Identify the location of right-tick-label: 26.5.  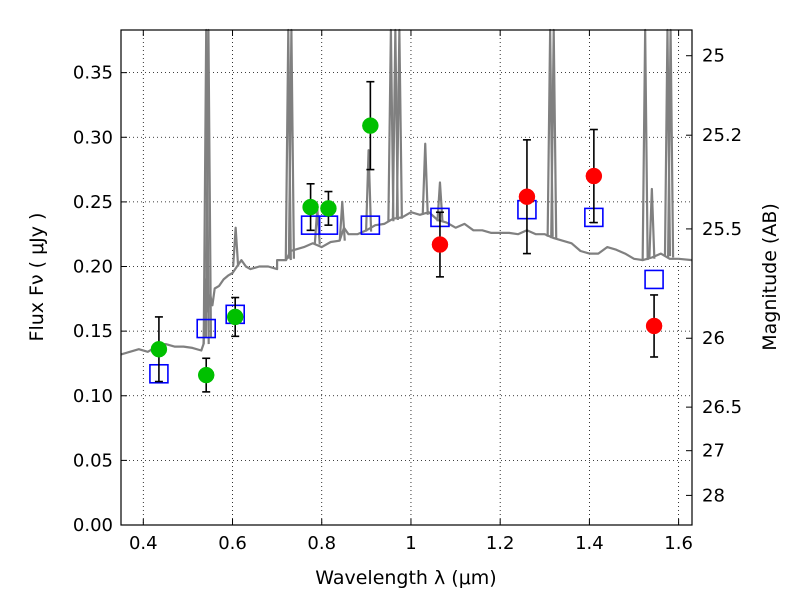
(722, 407).